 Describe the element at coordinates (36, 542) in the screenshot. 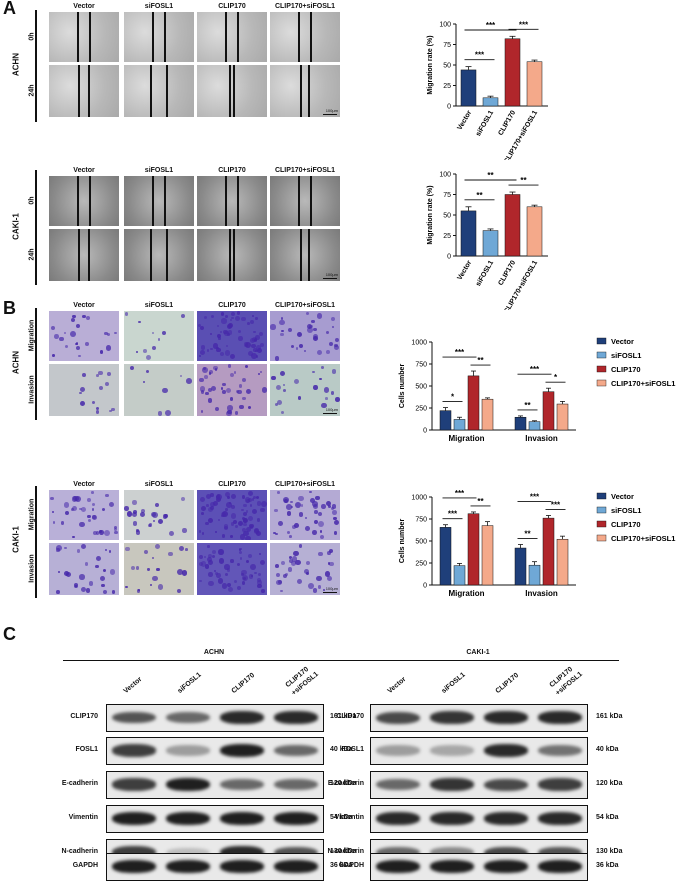

I see `bracket-line` at that location.